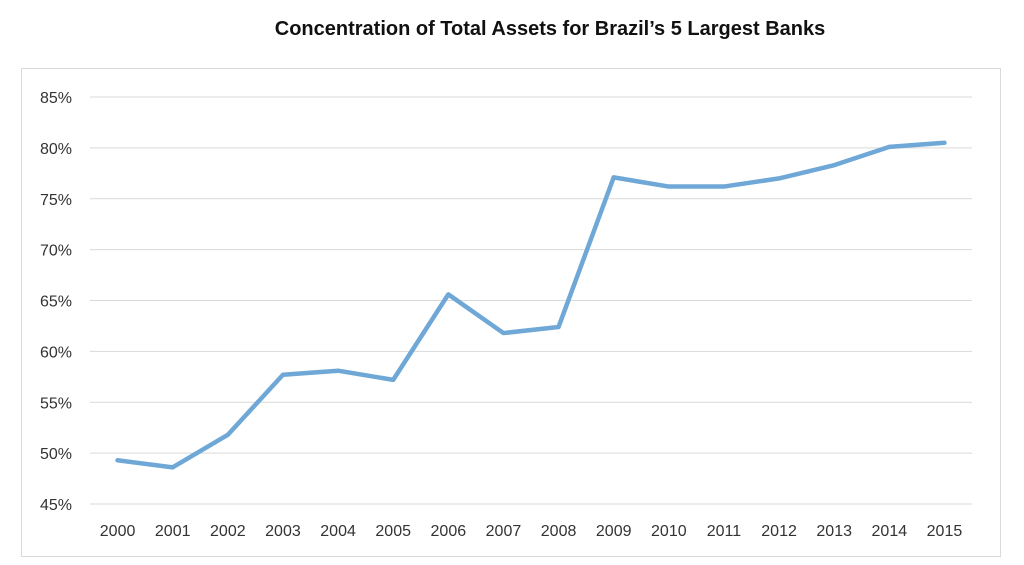 The image size is (1024, 565). What do you see at coordinates (173, 531) in the screenshot?
I see `x-tick-label: 2001` at bounding box center [173, 531].